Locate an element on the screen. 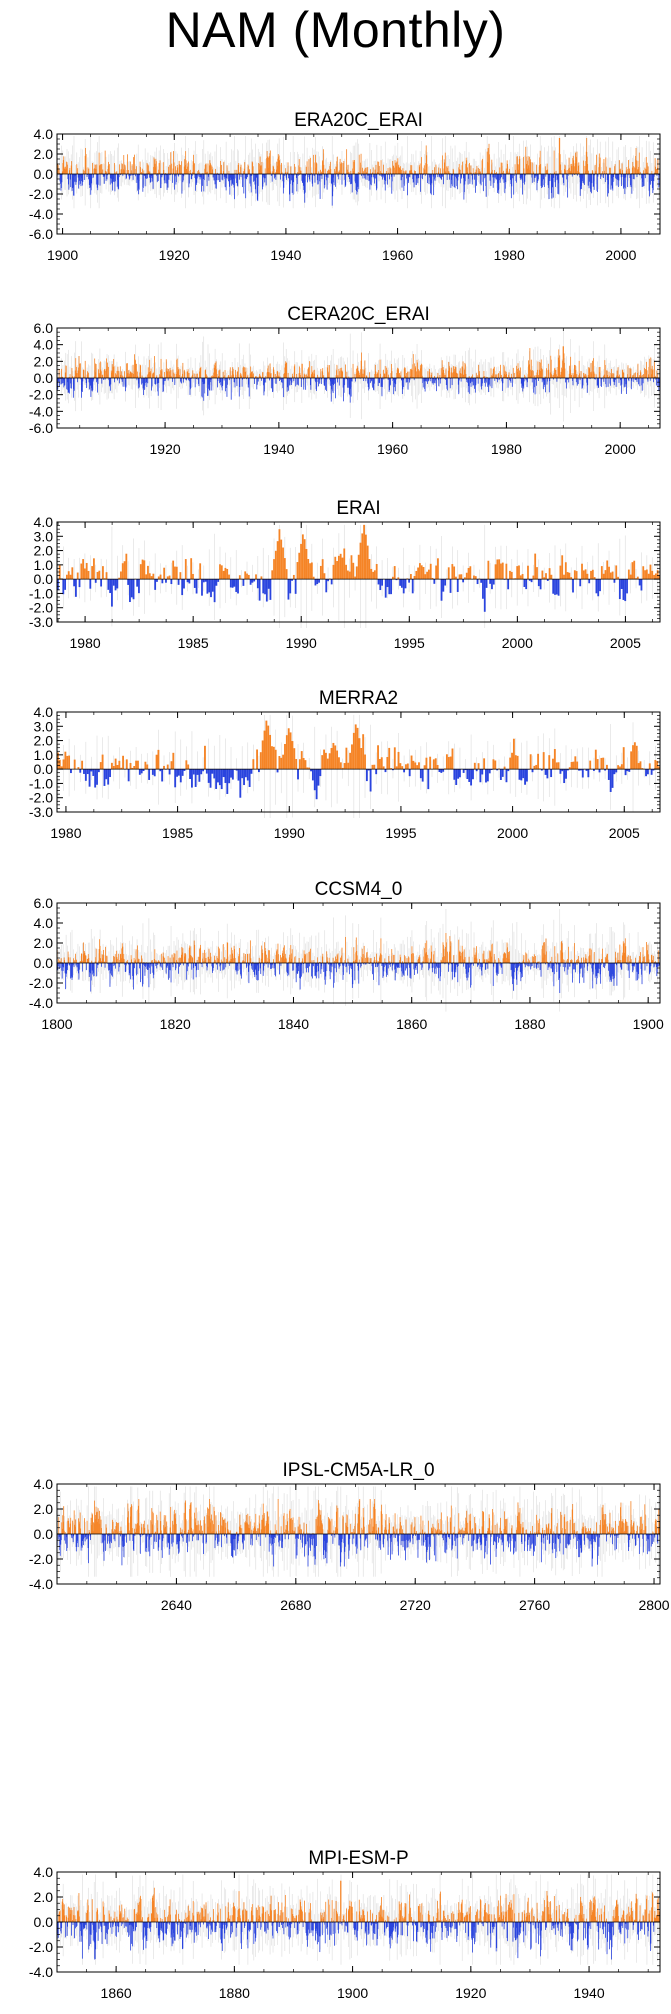 This screenshot has width=671, height=2014. x-tick-label: 1920 is located at coordinates (165, 449).